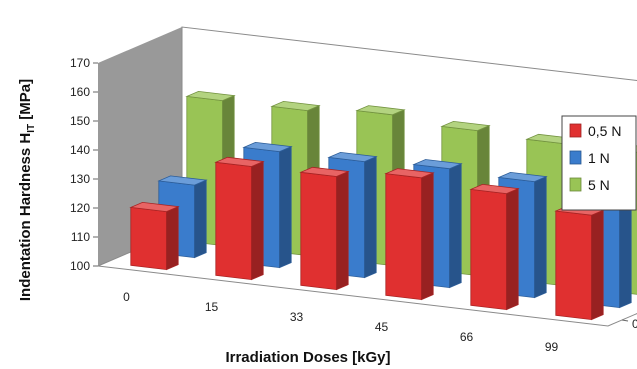 This screenshot has height=369, width=637. What do you see at coordinates (634, 324) in the screenshot?
I see `depth-tick-label: 0,5 N` at bounding box center [634, 324].